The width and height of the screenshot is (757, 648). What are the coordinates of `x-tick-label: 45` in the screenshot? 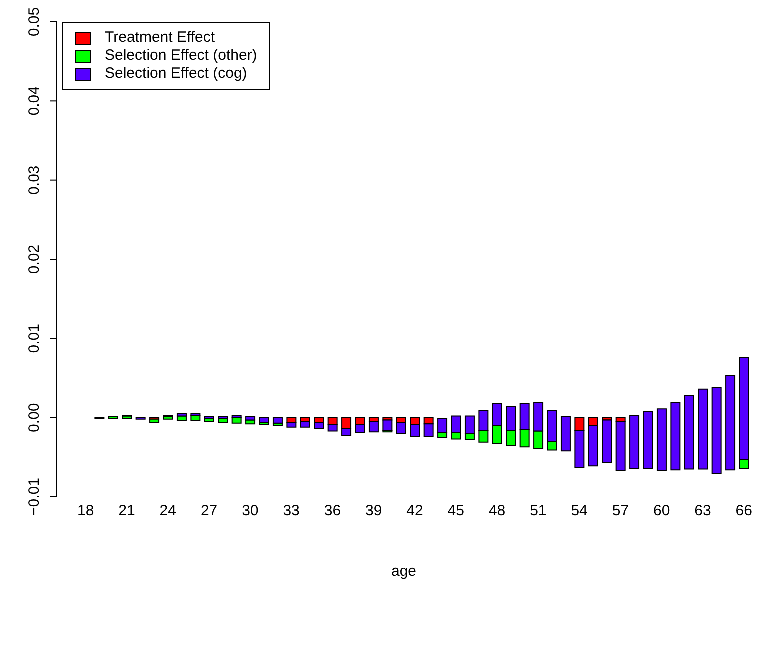 It's located at (456, 511).